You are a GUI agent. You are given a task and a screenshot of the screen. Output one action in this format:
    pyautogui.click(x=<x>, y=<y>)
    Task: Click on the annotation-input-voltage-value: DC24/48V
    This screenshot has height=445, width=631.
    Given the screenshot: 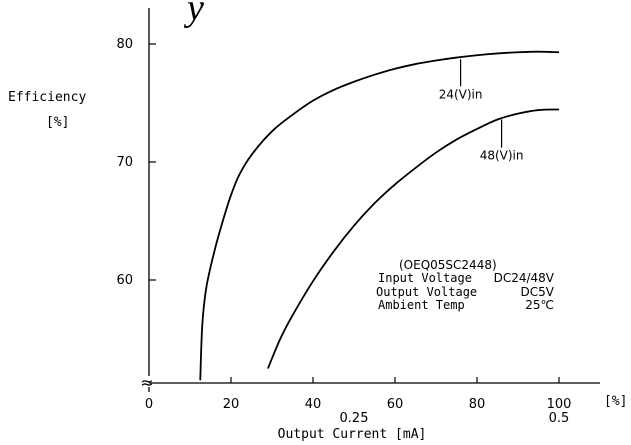 What is the action you would take?
    pyautogui.click(x=524, y=278)
    